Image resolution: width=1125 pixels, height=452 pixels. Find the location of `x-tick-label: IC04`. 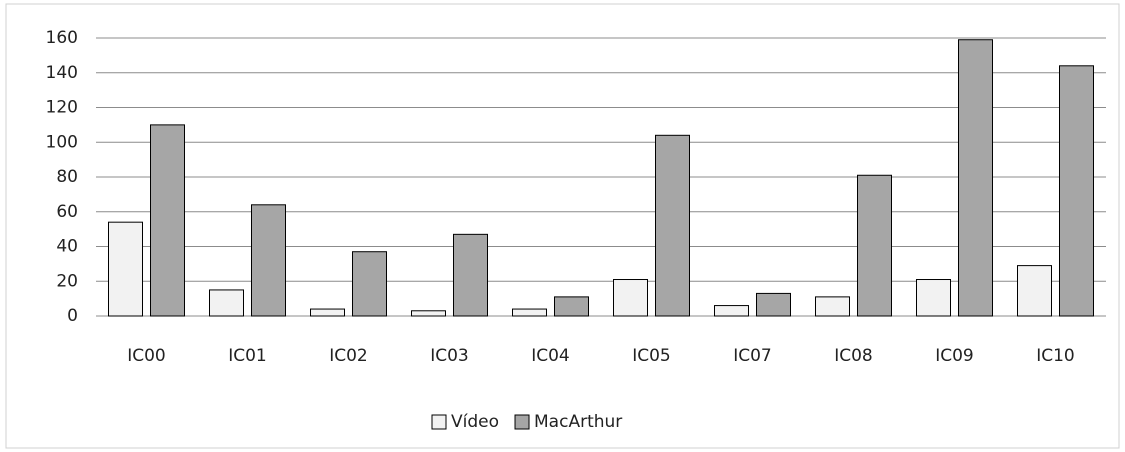

x-tick-label: IC04 is located at coordinates (550, 356).